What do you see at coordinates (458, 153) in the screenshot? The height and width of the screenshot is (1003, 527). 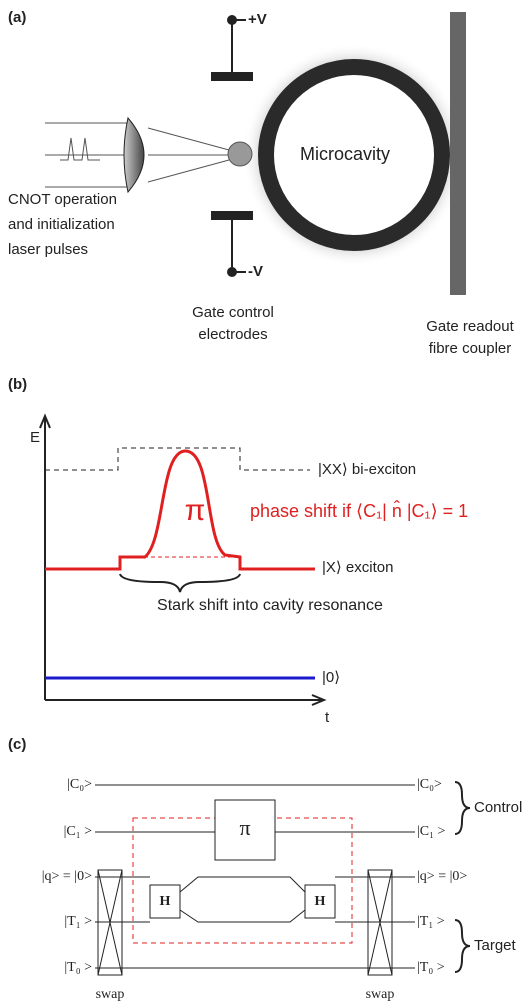 I see `fibre` at bounding box center [458, 153].